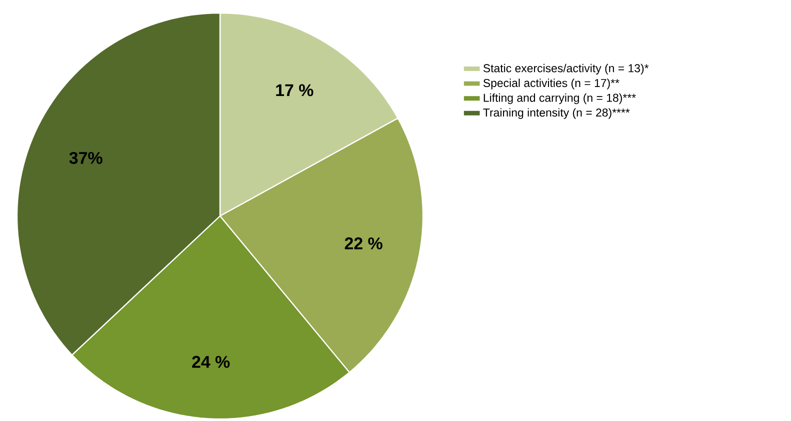 This screenshot has height=421, width=791. Describe the element at coordinates (560, 98) in the screenshot. I see `legend-label: Lifting and carrying (n = 18)***` at that location.